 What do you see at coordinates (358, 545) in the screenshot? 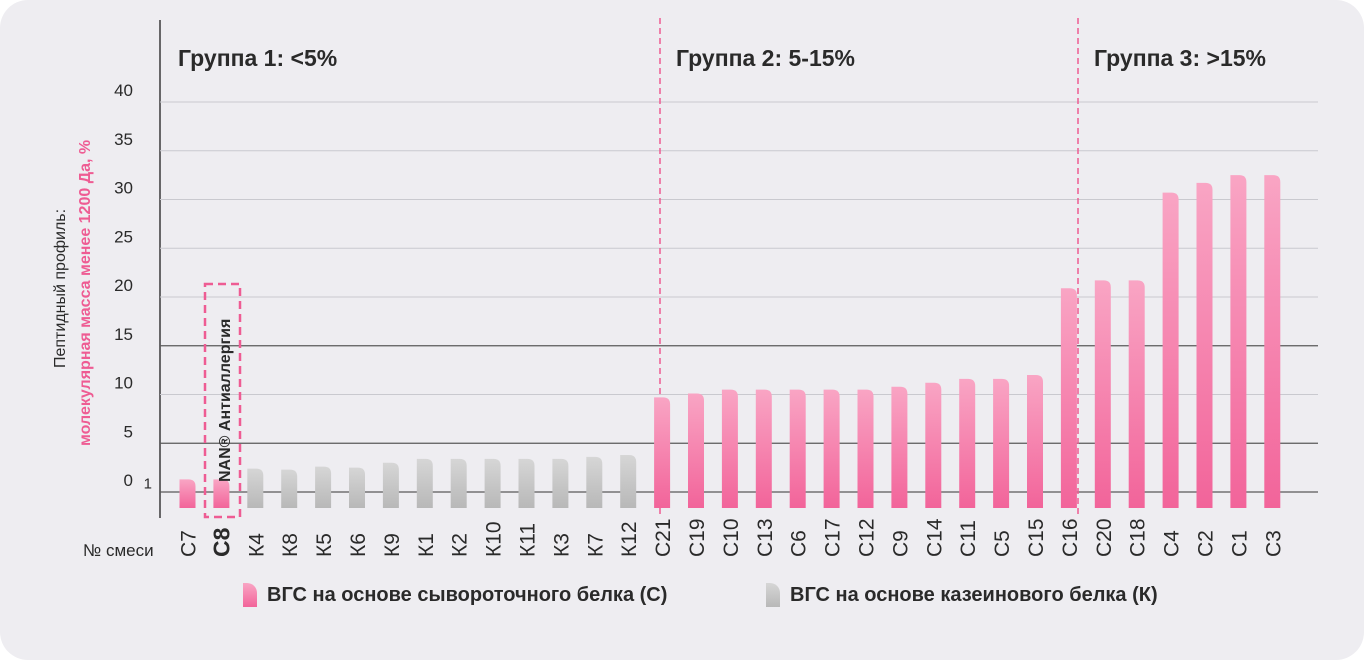
I see `x-tick-label-К6: К6` at bounding box center [358, 545].